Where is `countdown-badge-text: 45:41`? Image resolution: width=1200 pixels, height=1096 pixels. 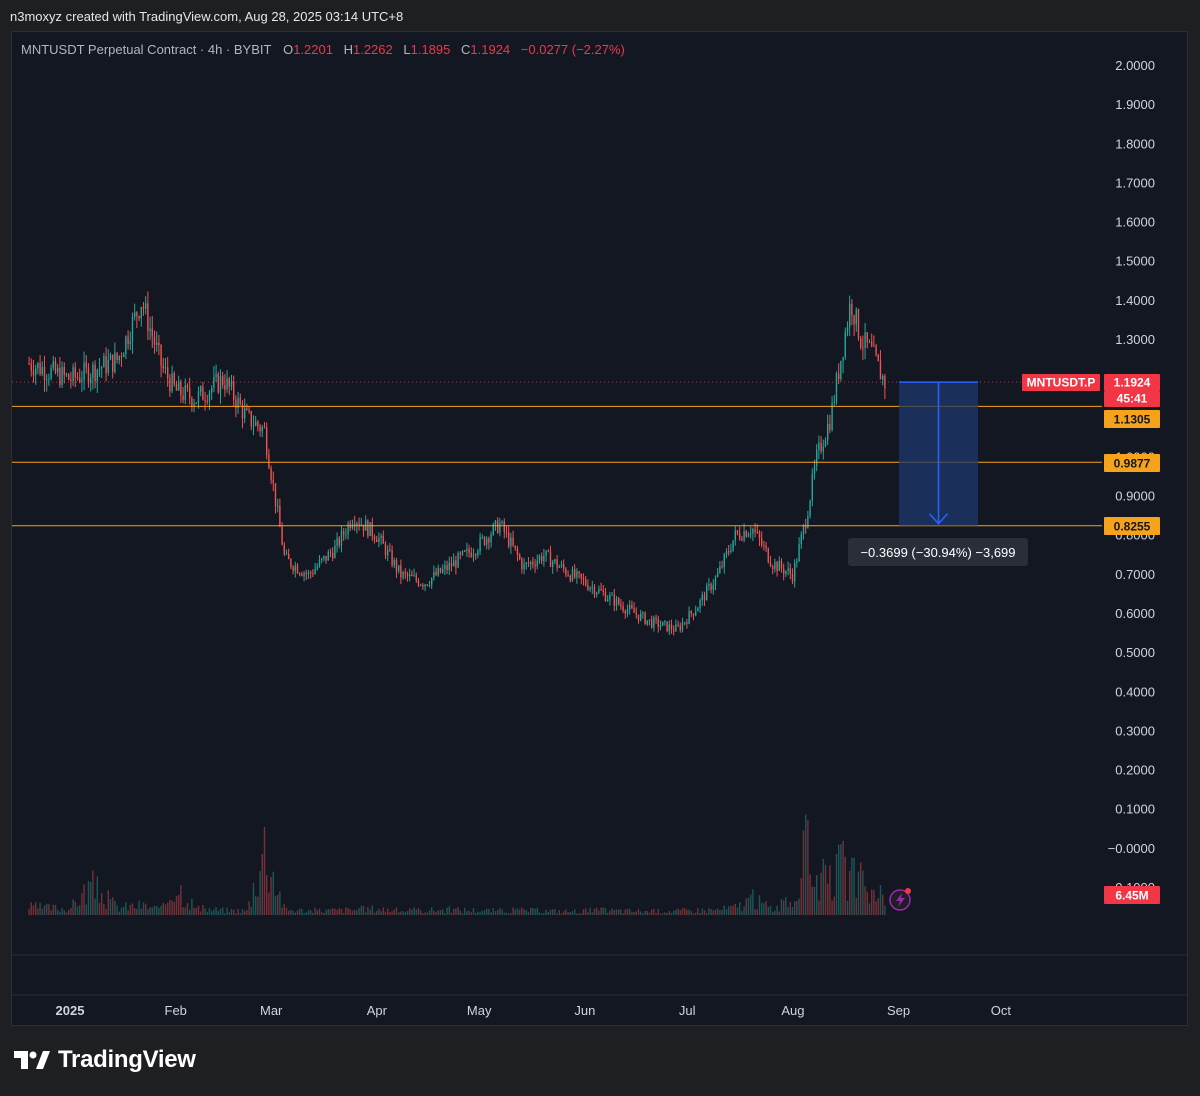
countdown-badge-text: 45:41 is located at coordinates (1132, 399).